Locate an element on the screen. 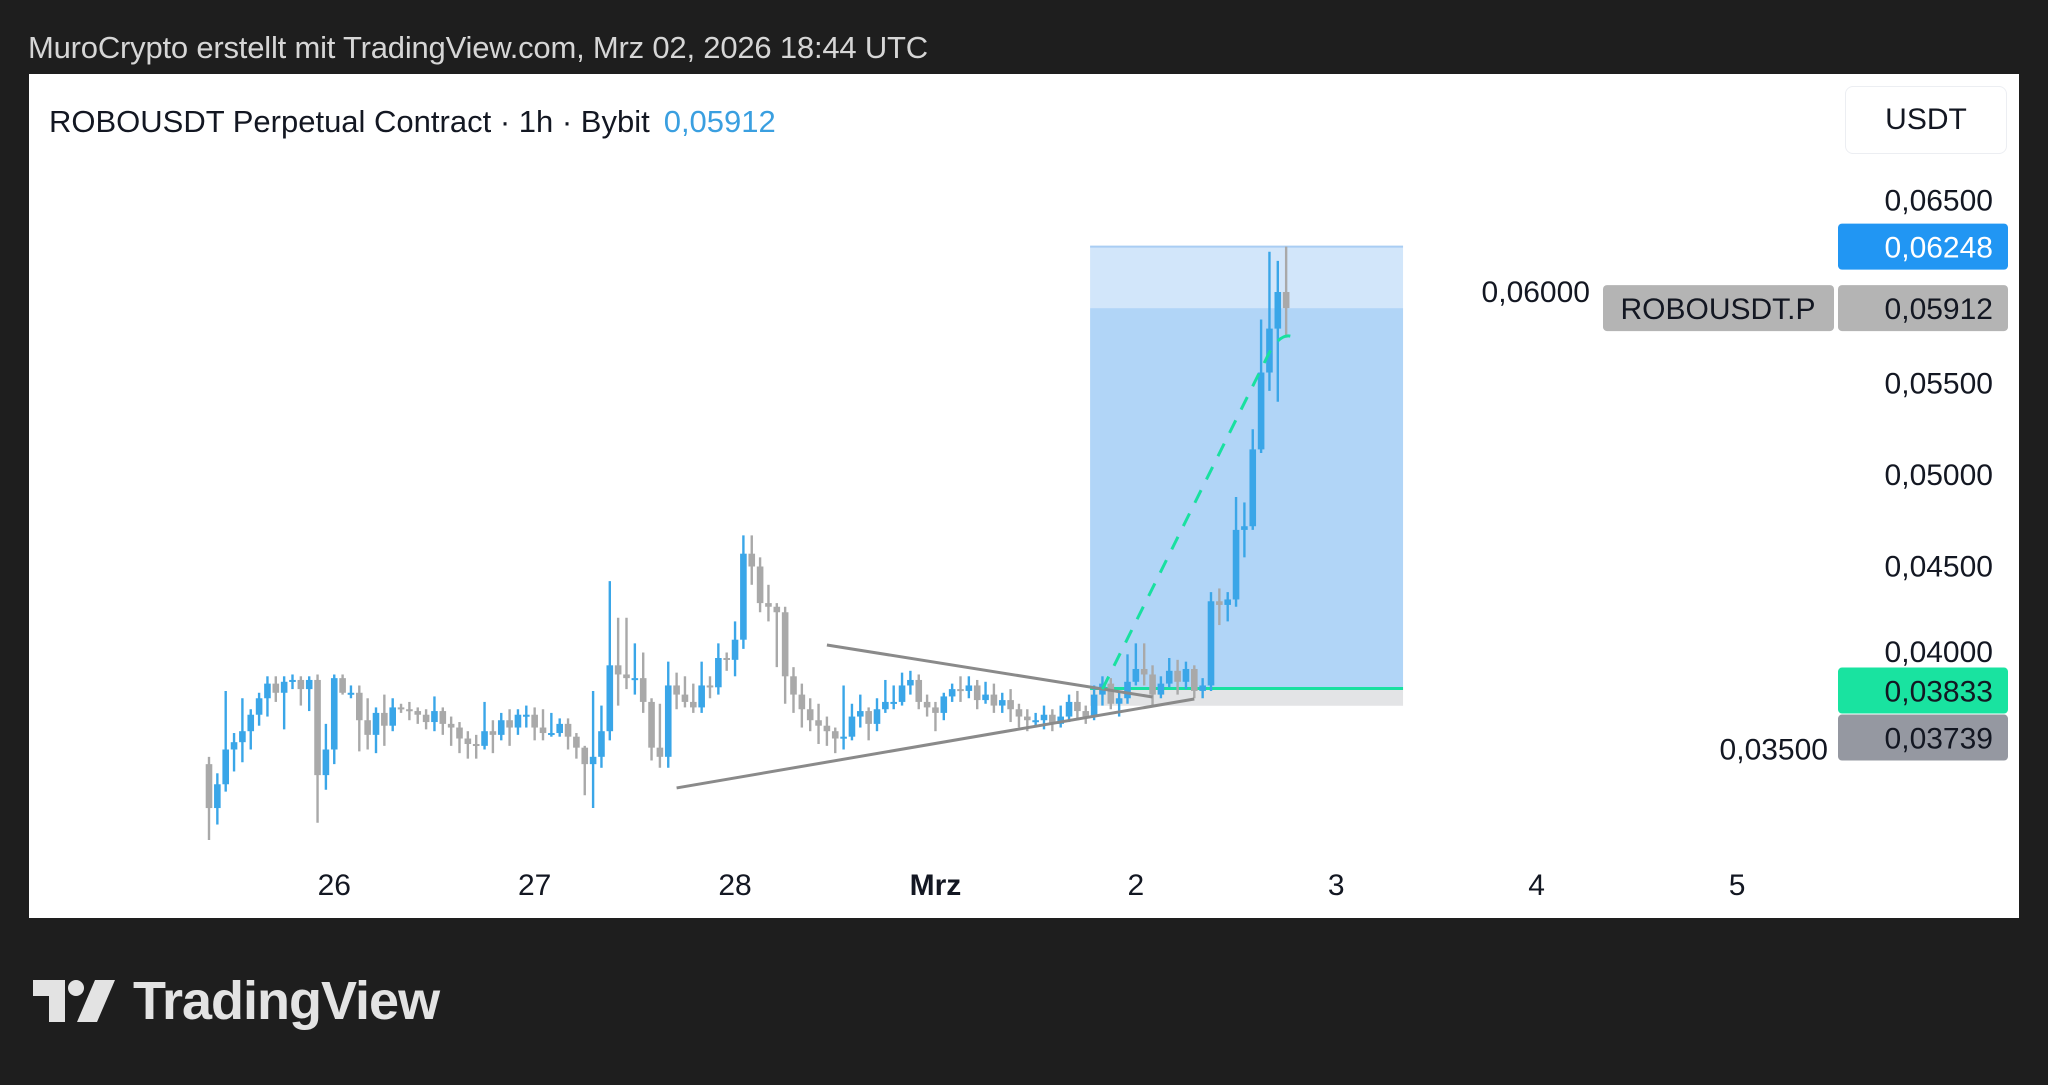 This screenshot has height=1085, width=2048. price-tick-label: 0,04000 is located at coordinates (1939, 652).